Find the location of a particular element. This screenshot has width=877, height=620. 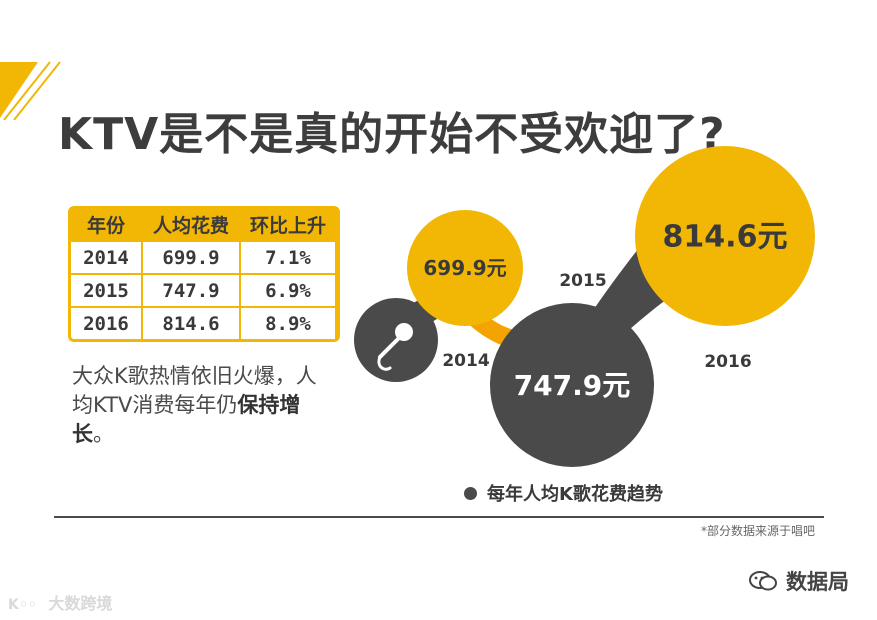

bubble-2016 is located at coordinates (725, 236).